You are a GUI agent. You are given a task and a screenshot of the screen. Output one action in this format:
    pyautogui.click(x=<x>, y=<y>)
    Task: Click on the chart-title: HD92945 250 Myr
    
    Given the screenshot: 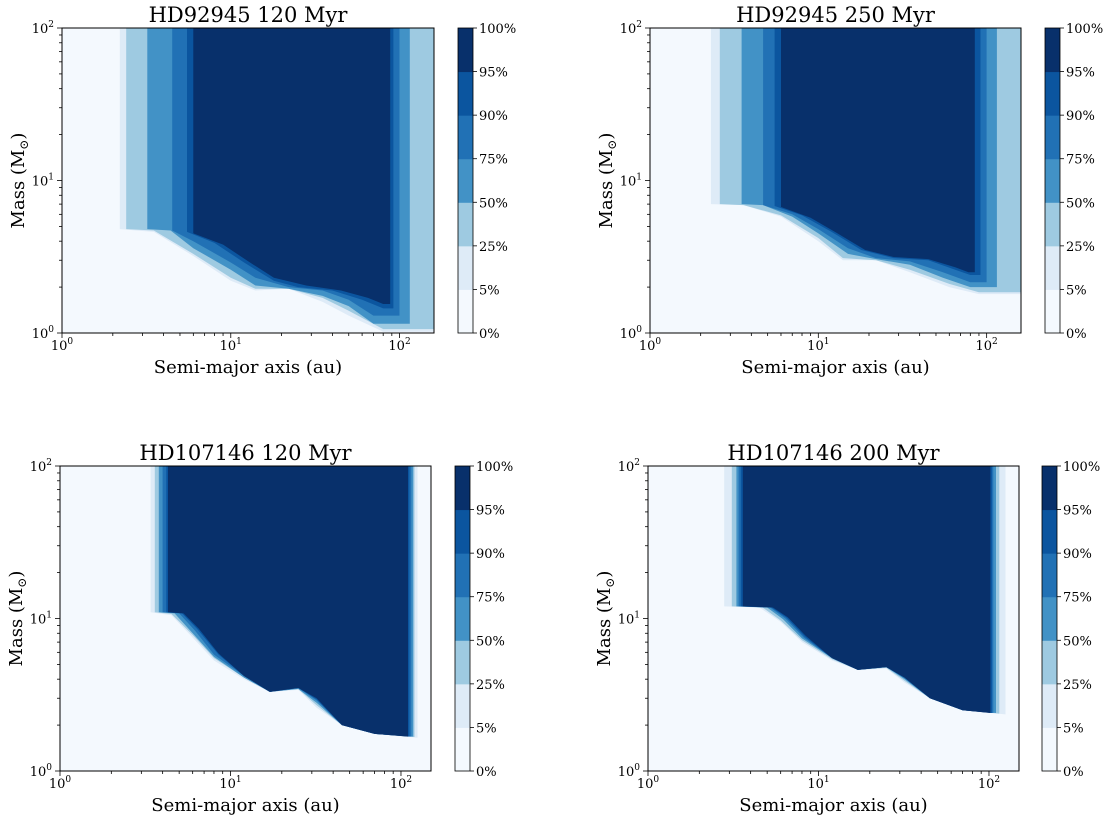 What is the action you would take?
    pyautogui.click(x=836, y=15)
    